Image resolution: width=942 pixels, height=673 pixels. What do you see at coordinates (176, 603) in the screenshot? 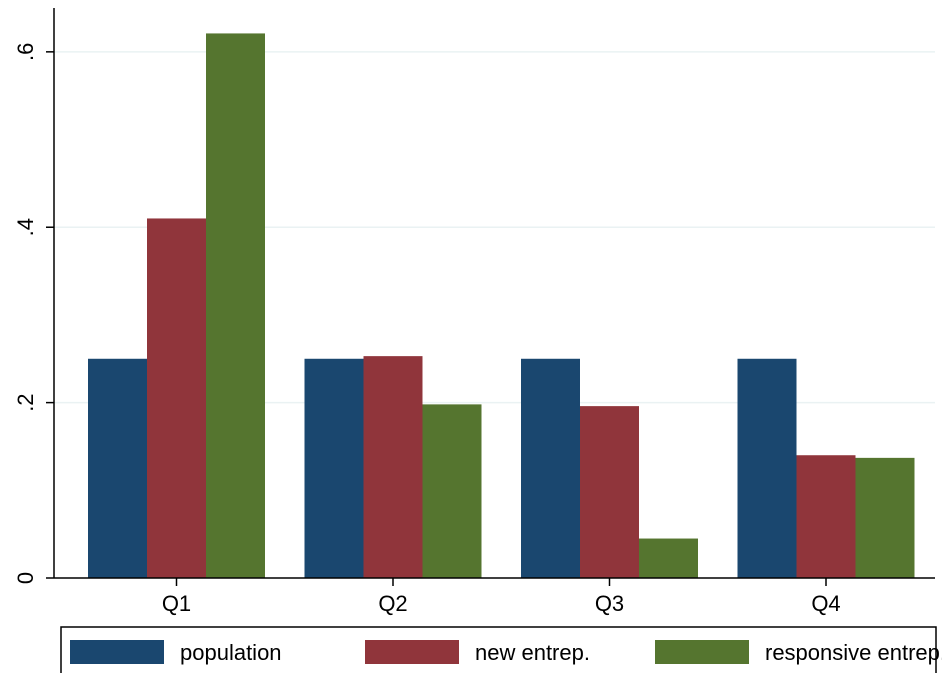
I see `x-tick-label: Q1` at bounding box center [176, 603].